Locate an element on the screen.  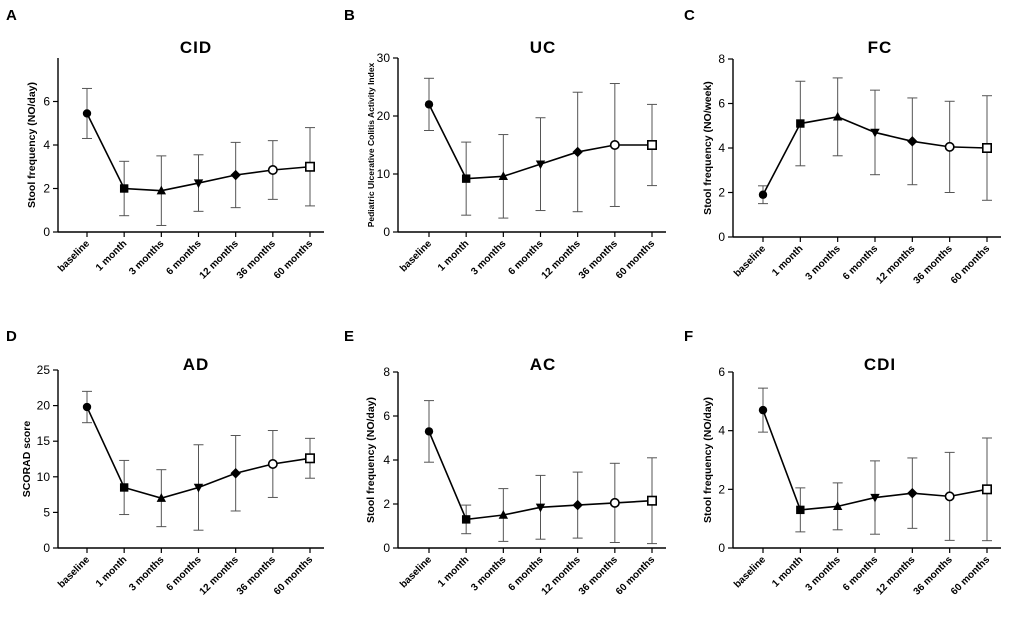
panel-letter: A is located at coordinates (11, 15).